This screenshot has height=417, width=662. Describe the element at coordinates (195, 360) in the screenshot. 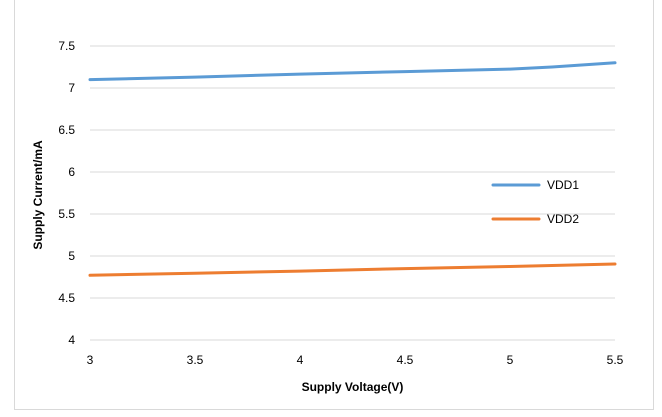

I see `x-tick-label: 3.5` at that location.